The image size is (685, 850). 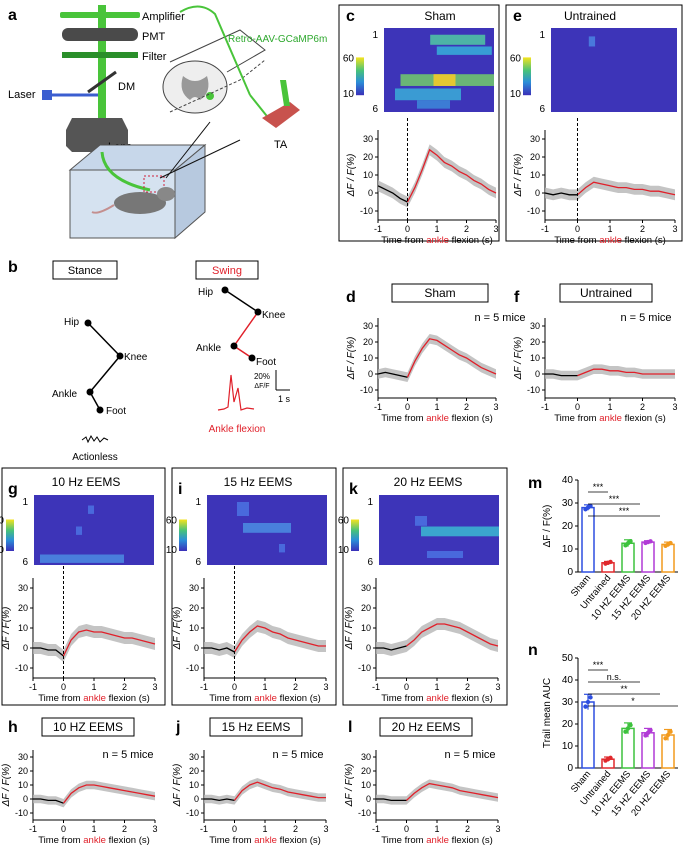 What do you see at coordinates (282, 548) in the screenshot?
I see `heatmap-band-i` at bounding box center [282, 548].